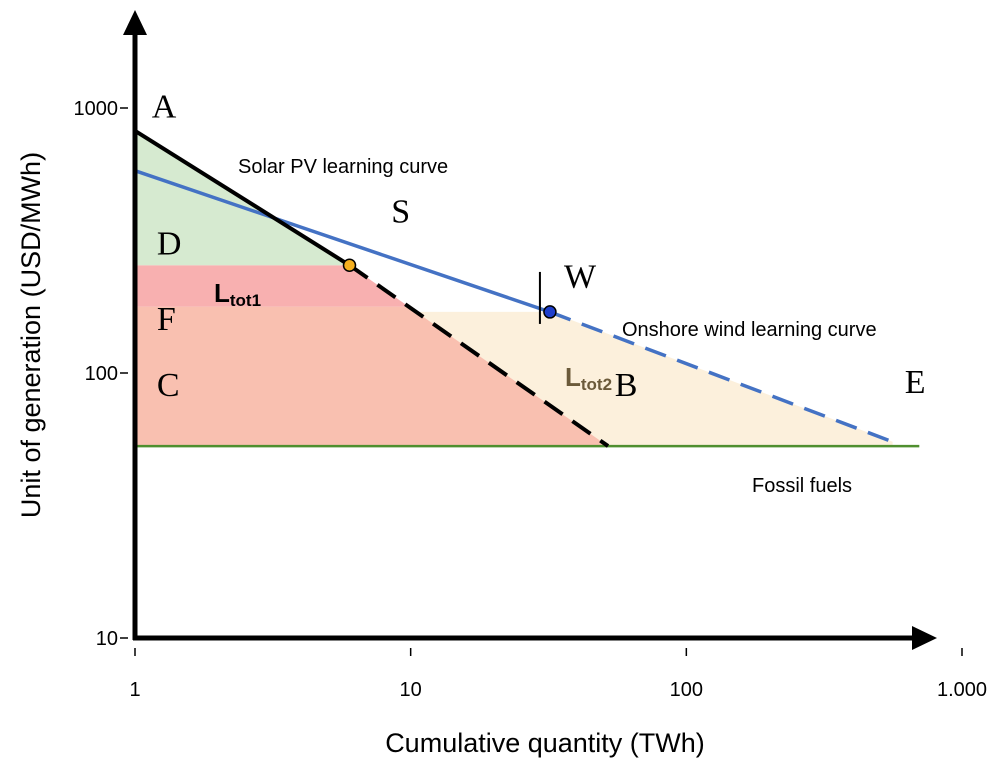 The height and width of the screenshot is (774, 1000). What do you see at coordinates (686, 690) in the screenshot?
I see `x-tick-label: 100` at bounding box center [686, 690].